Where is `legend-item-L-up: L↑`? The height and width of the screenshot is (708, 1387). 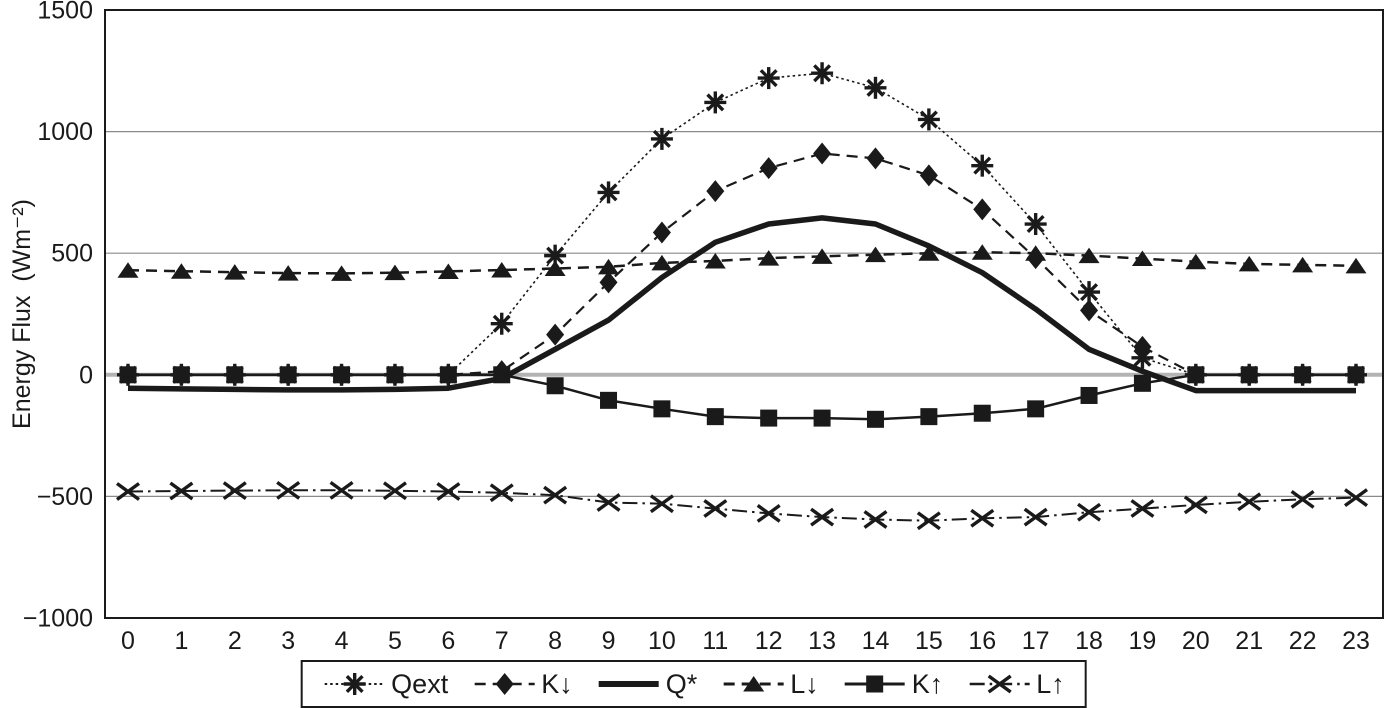 legend-item-L-up: L↑ is located at coordinates (1016, 684).